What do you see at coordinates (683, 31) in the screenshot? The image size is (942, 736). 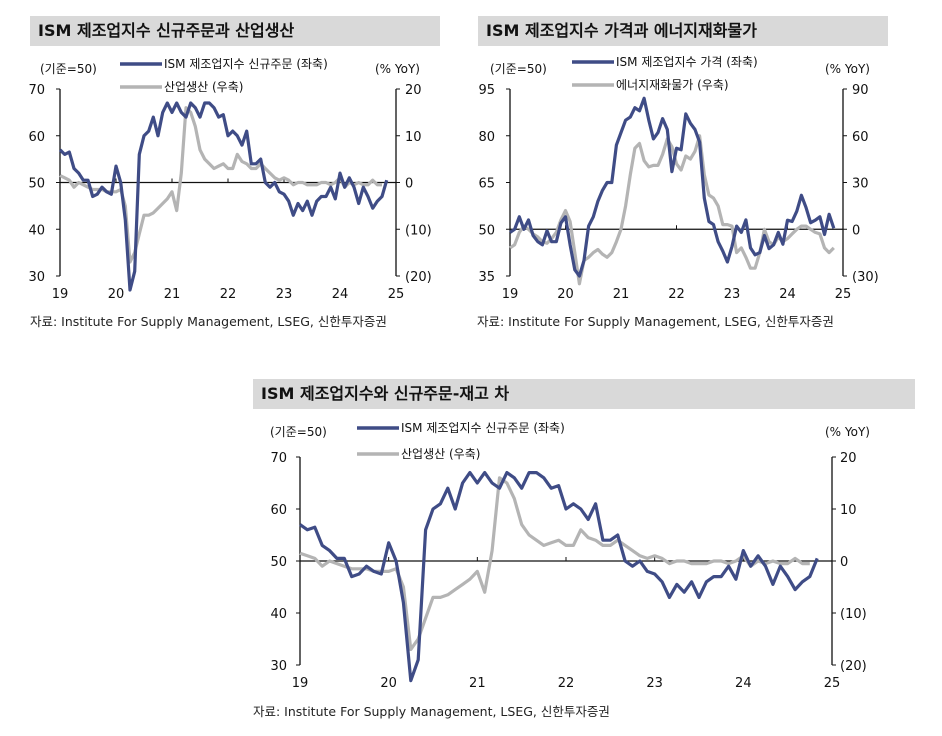 I see `chart-2-title: ISM 제조업지수 가격과 에너지재화물가` at bounding box center [683, 31].